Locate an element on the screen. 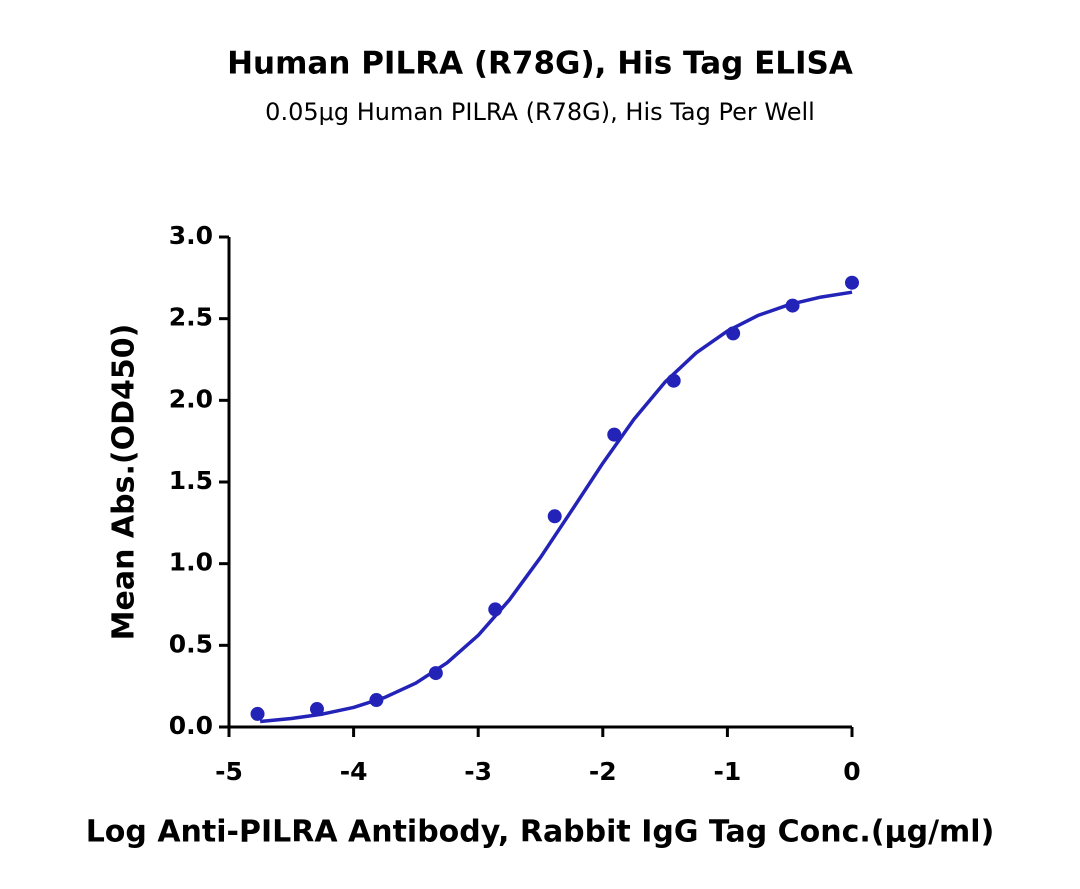 This screenshot has width=1080, height=889. y-tick-label: 2.0 is located at coordinates (191, 398).